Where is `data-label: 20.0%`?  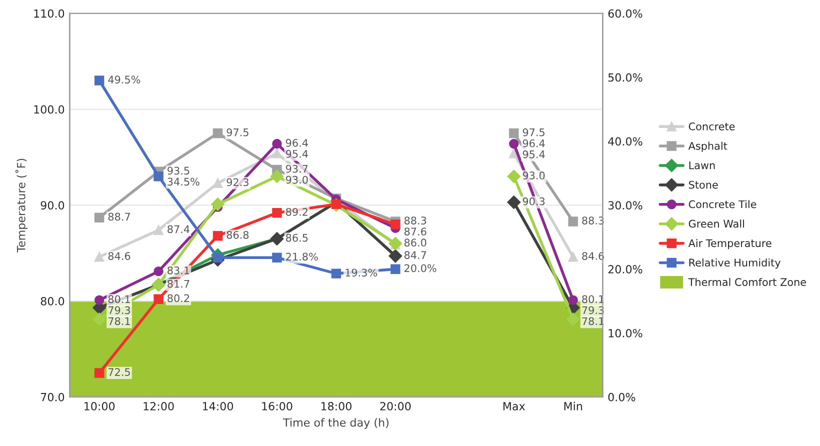
data-label: 20.0% is located at coordinates (420, 268).